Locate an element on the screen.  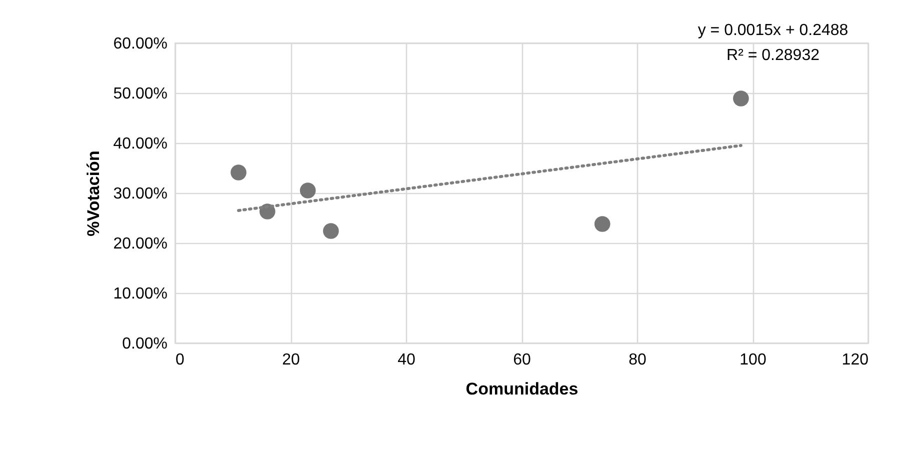
x-axis-title: Comunidades is located at coordinates (522, 389).